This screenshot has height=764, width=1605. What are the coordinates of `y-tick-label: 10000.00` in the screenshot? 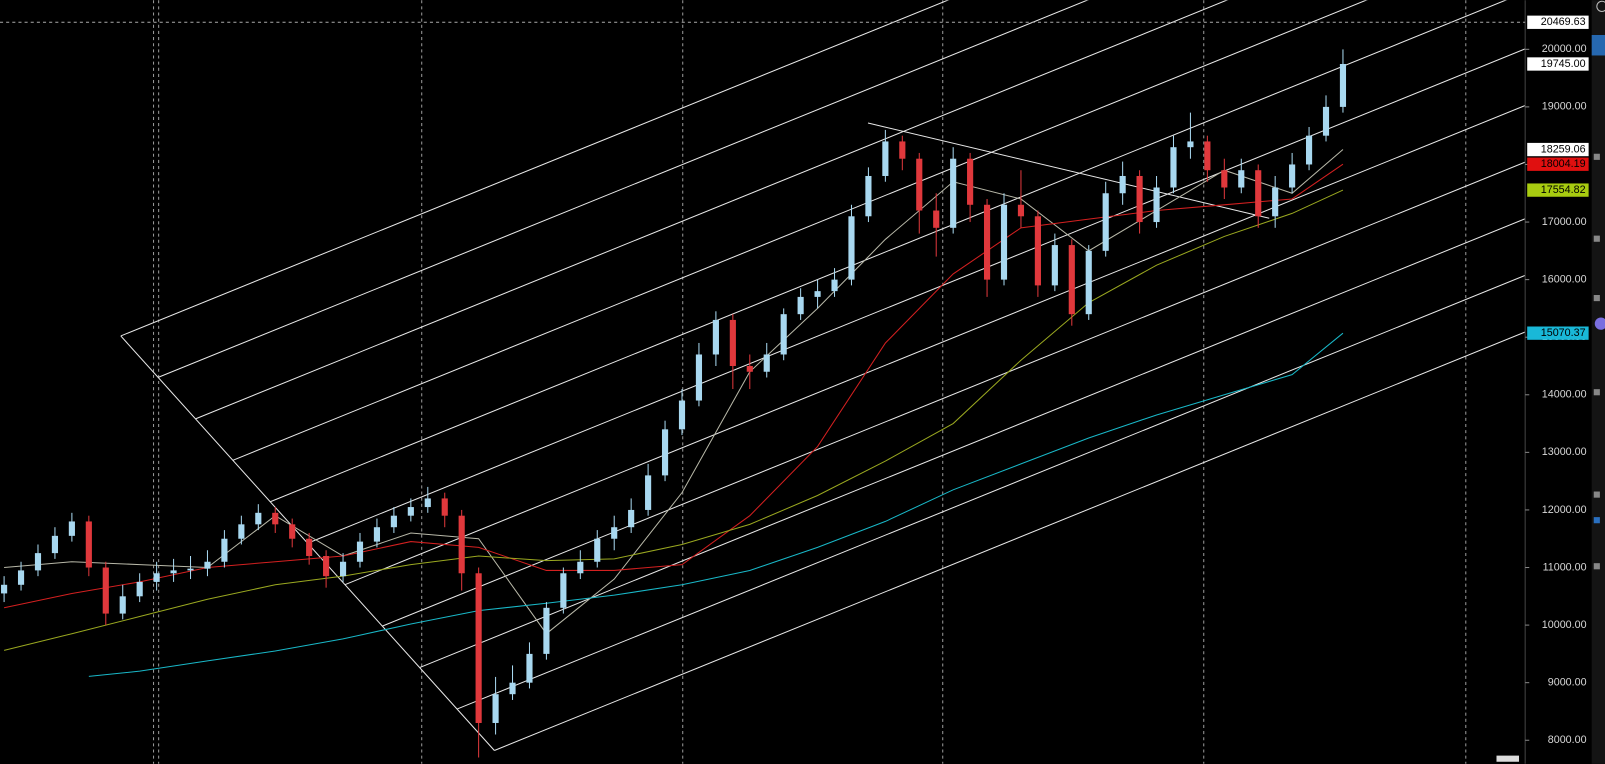 It's located at (1564, 625).